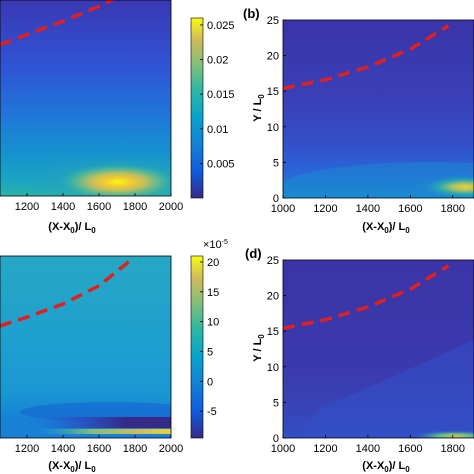 This screenshot has height=474, width=474. What do you see at coordinates (276, 110) in the screenshot?
I see `panel-b-y-ticks: 0 5 10 15 20 25` at bounding box center [276, 110].